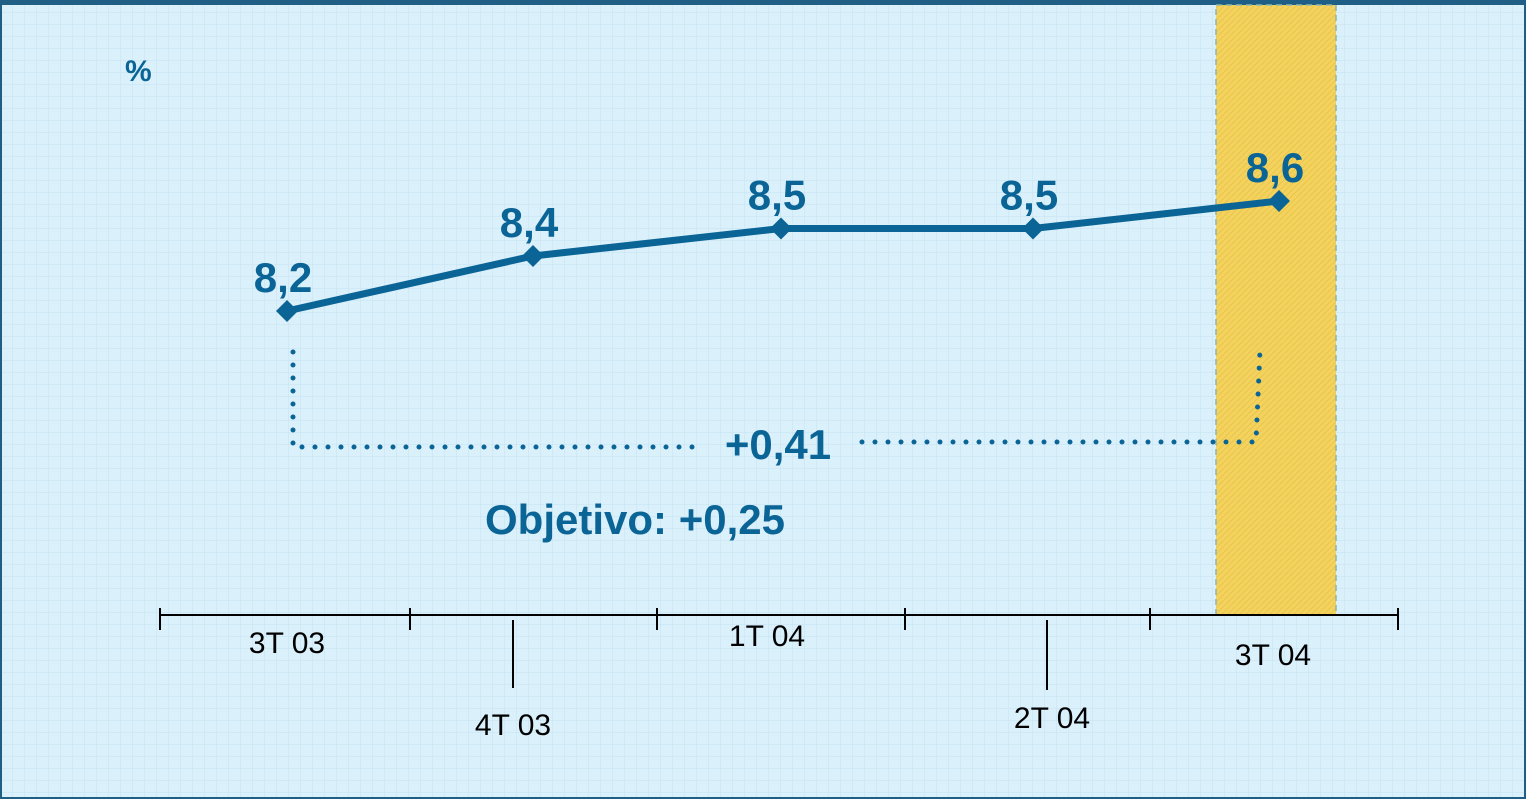 The height and width of the screenshot is (804, 1526). What do you see at coordinates (529, 222) in the screenshot?
I see `data-label: 8,4` at bounding box center [529, 222].